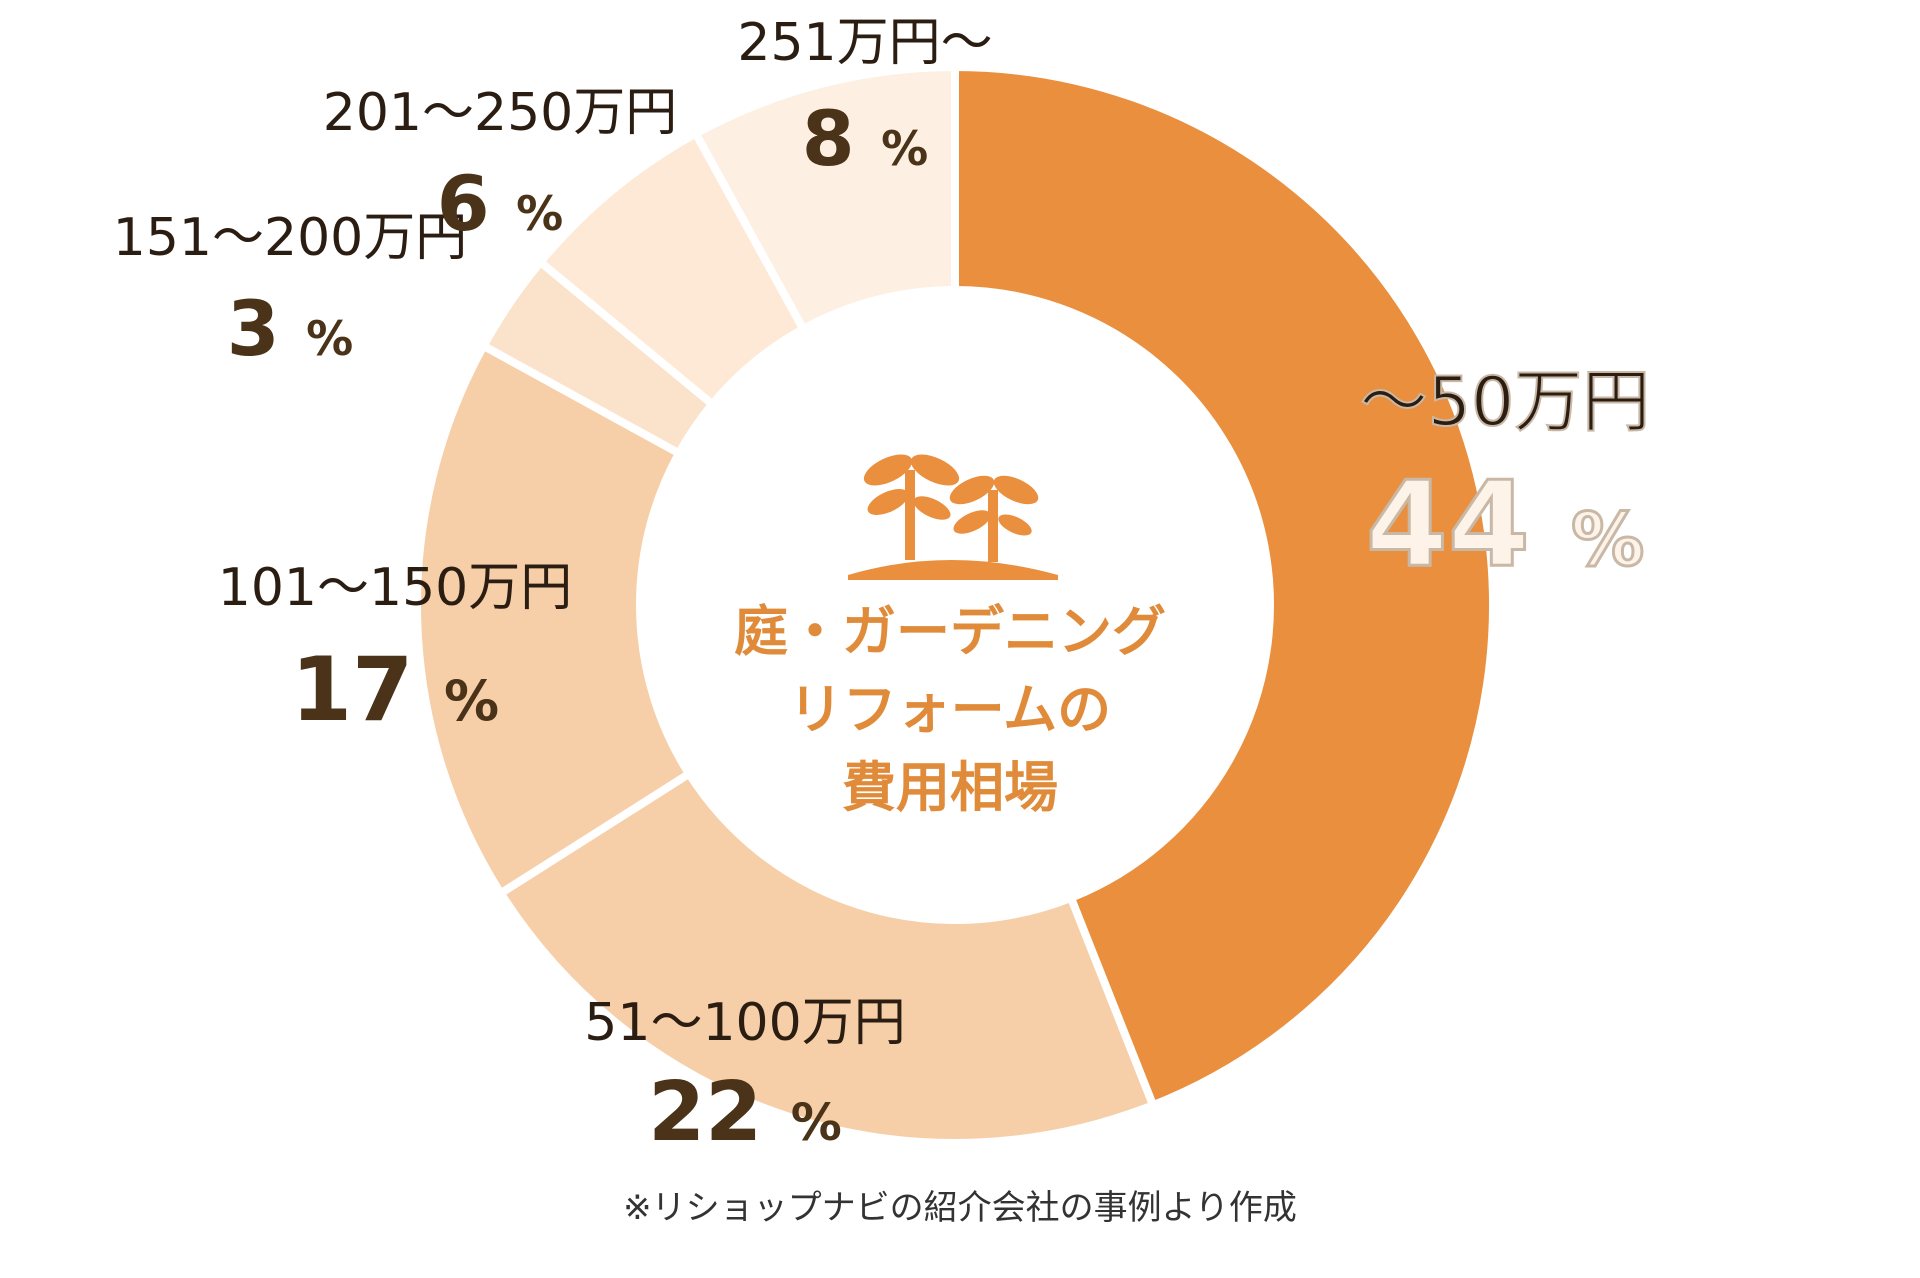  What do you see at coordinates (395, 689) in the screenshot?
I see `slice-value-3: 17 %` at bounding box center [395, 689].